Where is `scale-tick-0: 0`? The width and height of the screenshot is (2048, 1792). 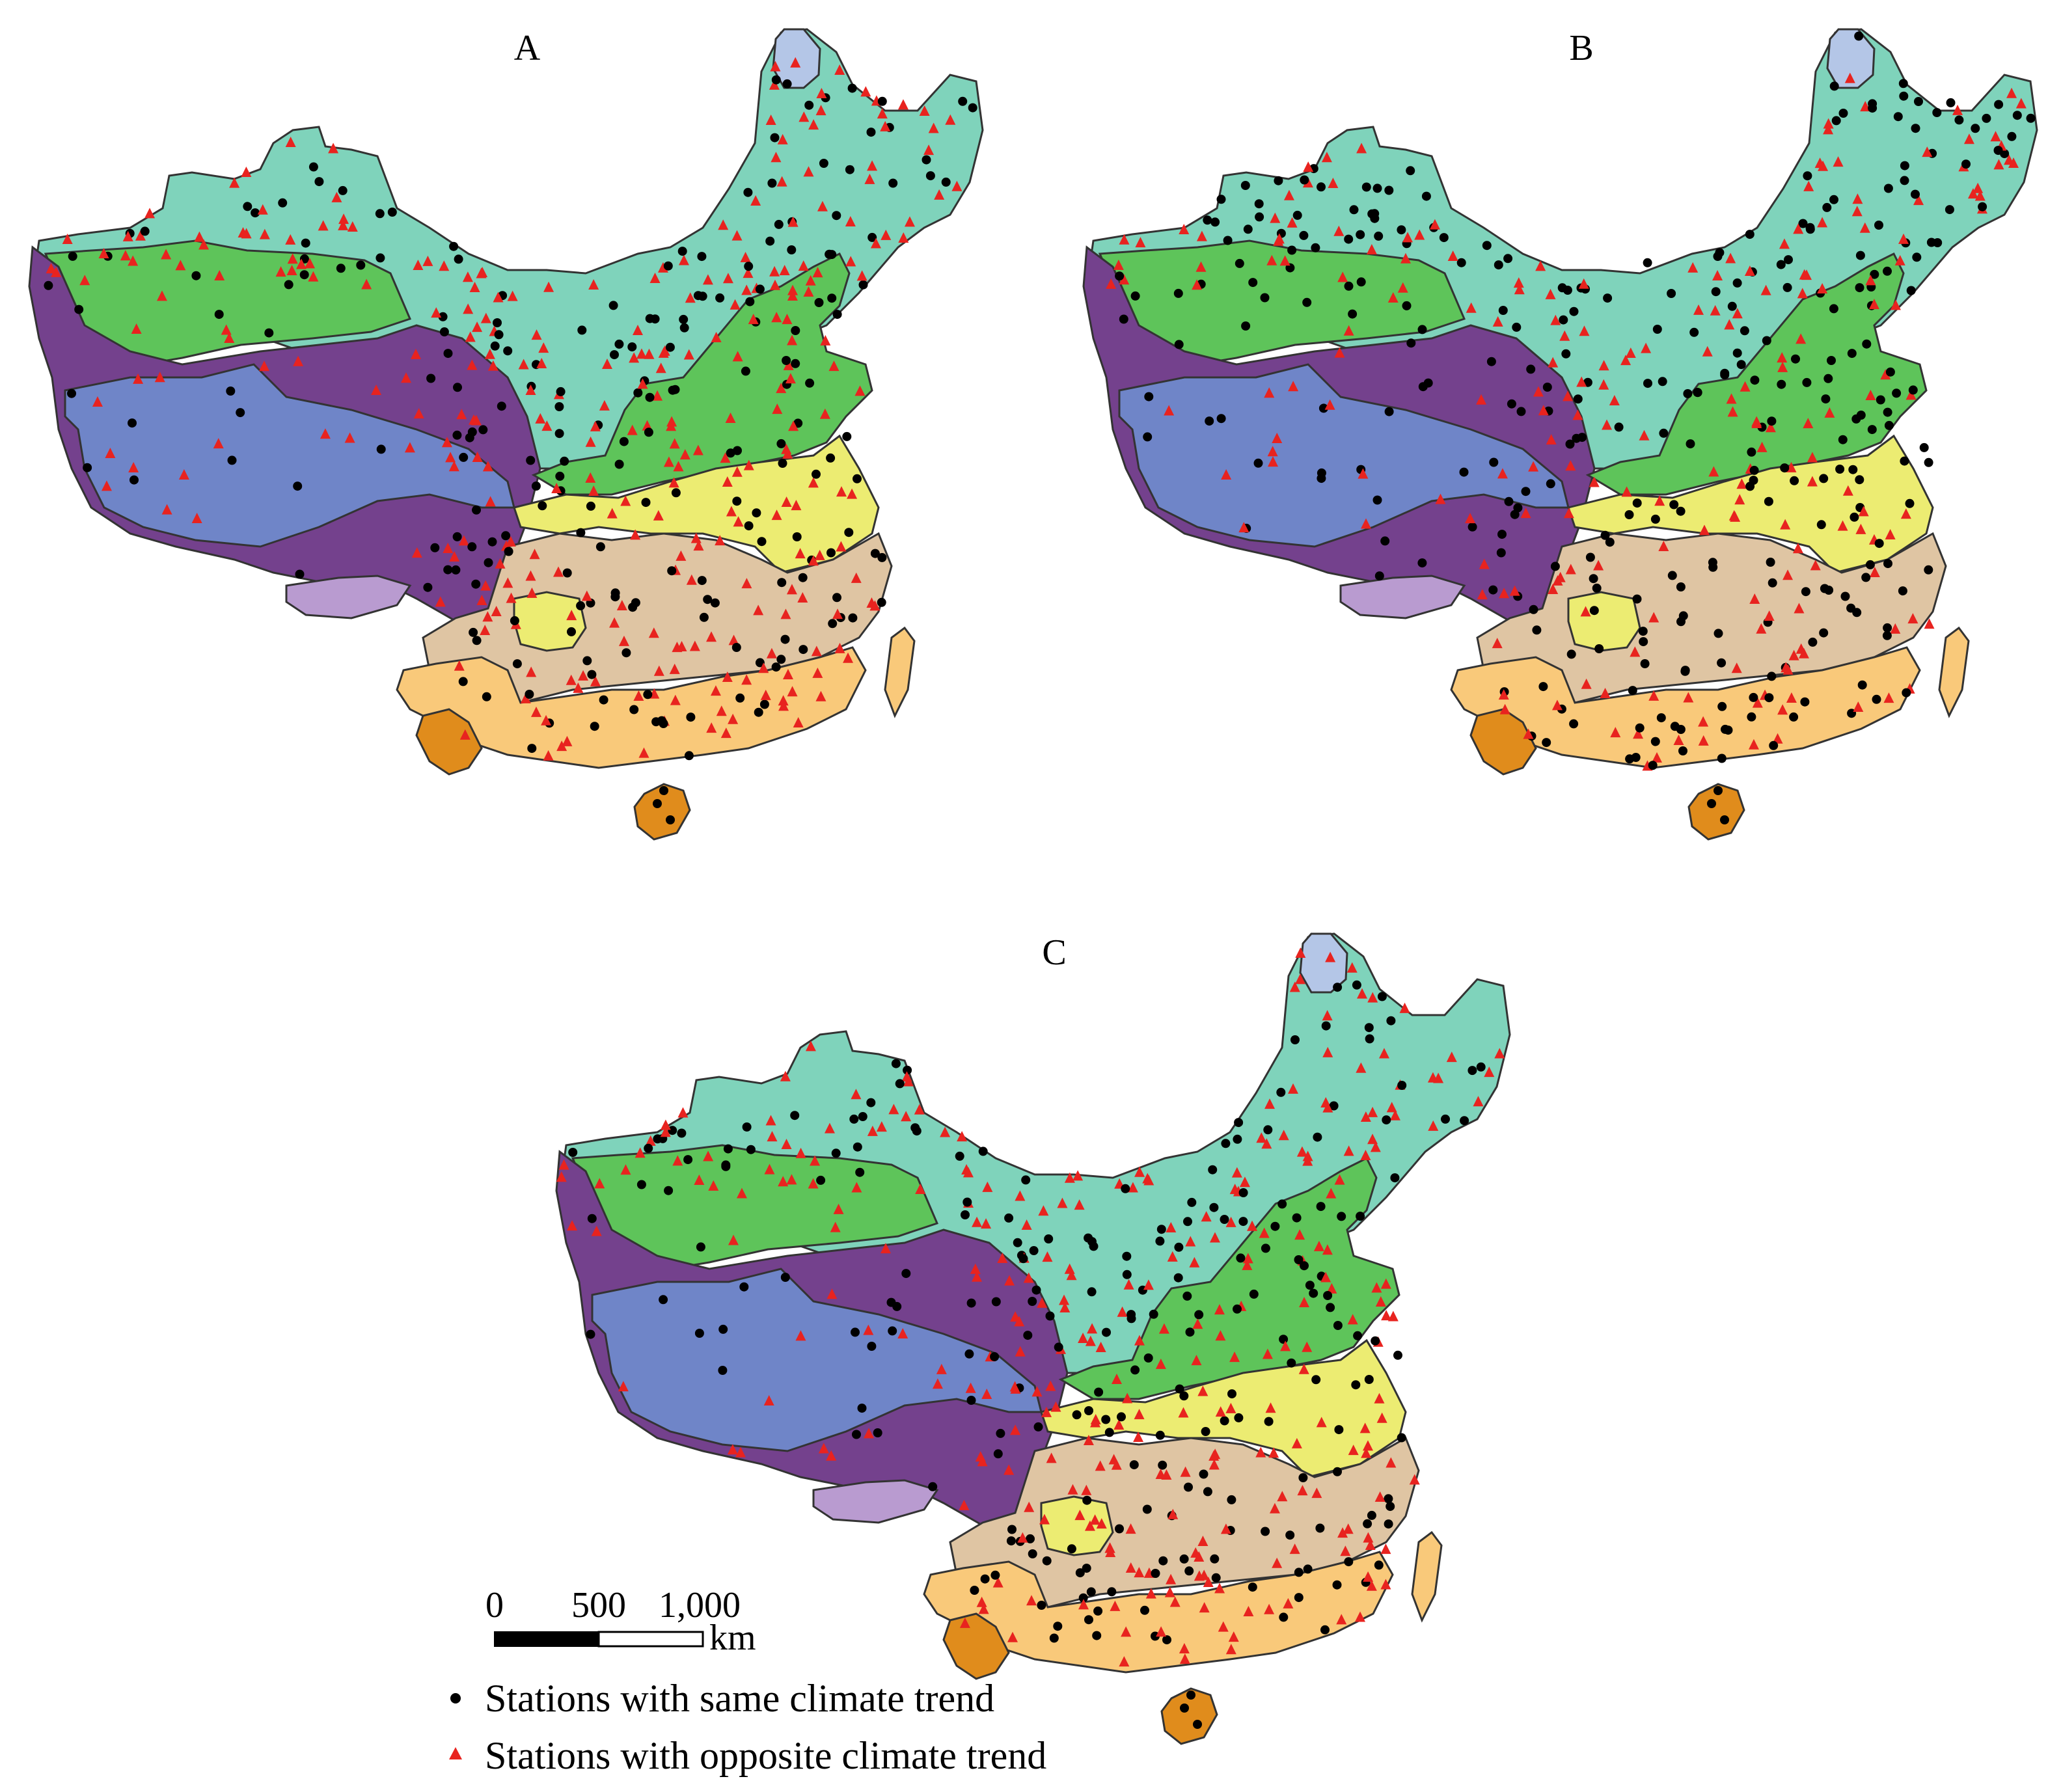 scale-tick-0: 0 is located at coordinates (495, 1605).